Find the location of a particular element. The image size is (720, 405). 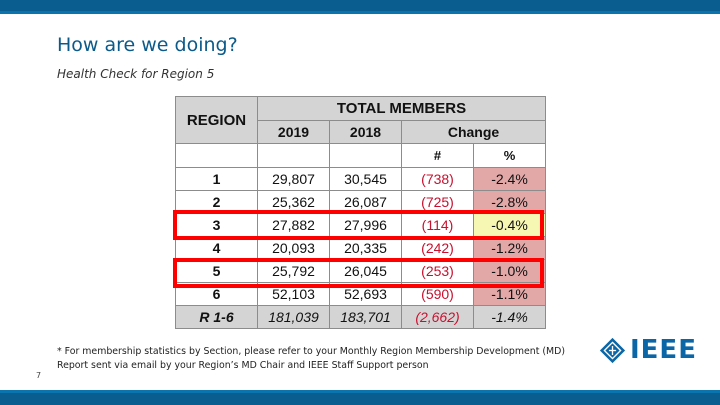

total-row: R 1-6 181,039 183,701 (2,662) -1.4% is located at coordinates (360, 317).